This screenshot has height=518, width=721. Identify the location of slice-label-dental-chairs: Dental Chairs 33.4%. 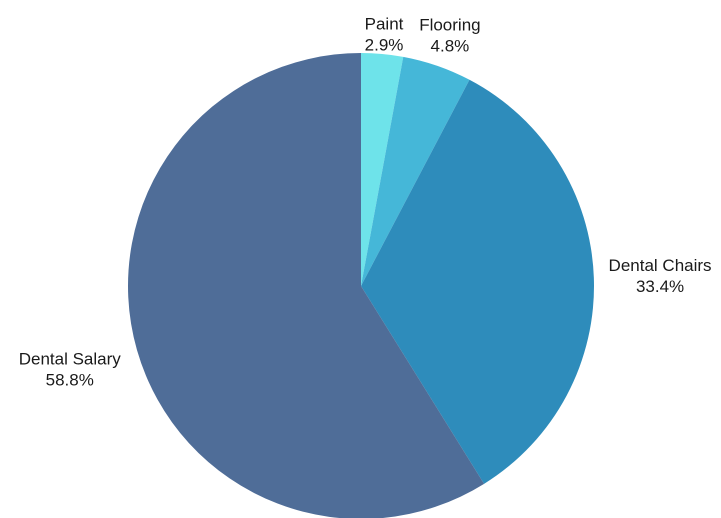
(660, 276).